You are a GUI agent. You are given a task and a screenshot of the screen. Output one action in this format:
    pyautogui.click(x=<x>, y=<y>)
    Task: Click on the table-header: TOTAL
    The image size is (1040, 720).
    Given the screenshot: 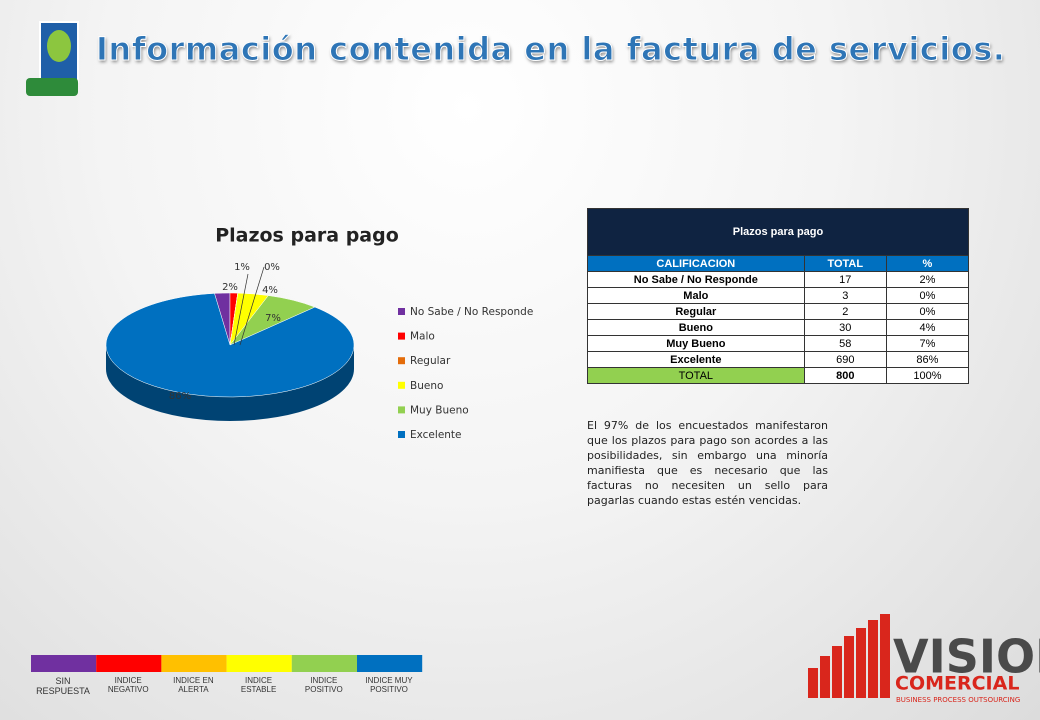 What is the action you would take?
    pyautogui.click(x=845, y=263)
    